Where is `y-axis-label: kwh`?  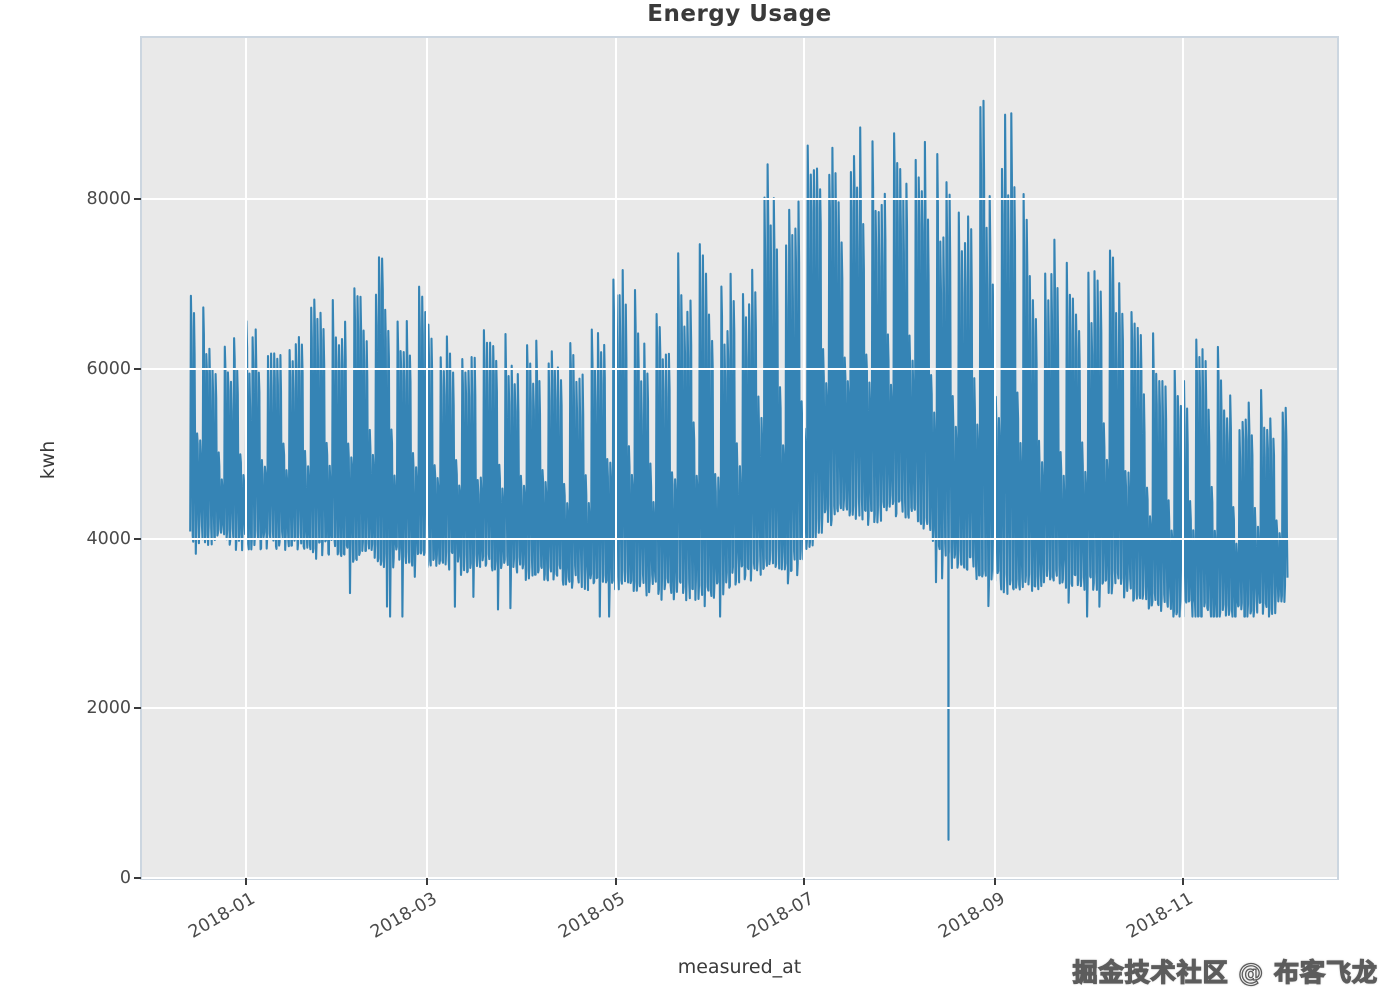 y-axis-label: kwh is located at coordinates (48, 460).